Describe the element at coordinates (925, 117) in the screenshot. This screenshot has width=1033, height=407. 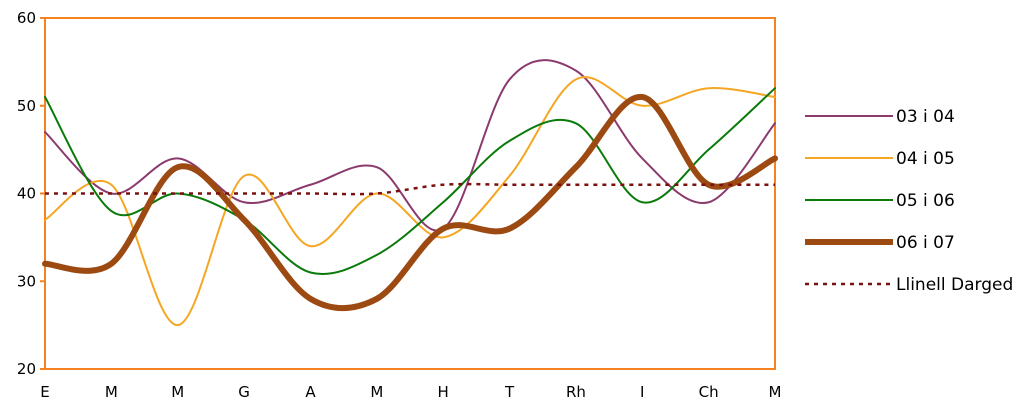
I see `legend-label-1: 03 i 04` at that location.